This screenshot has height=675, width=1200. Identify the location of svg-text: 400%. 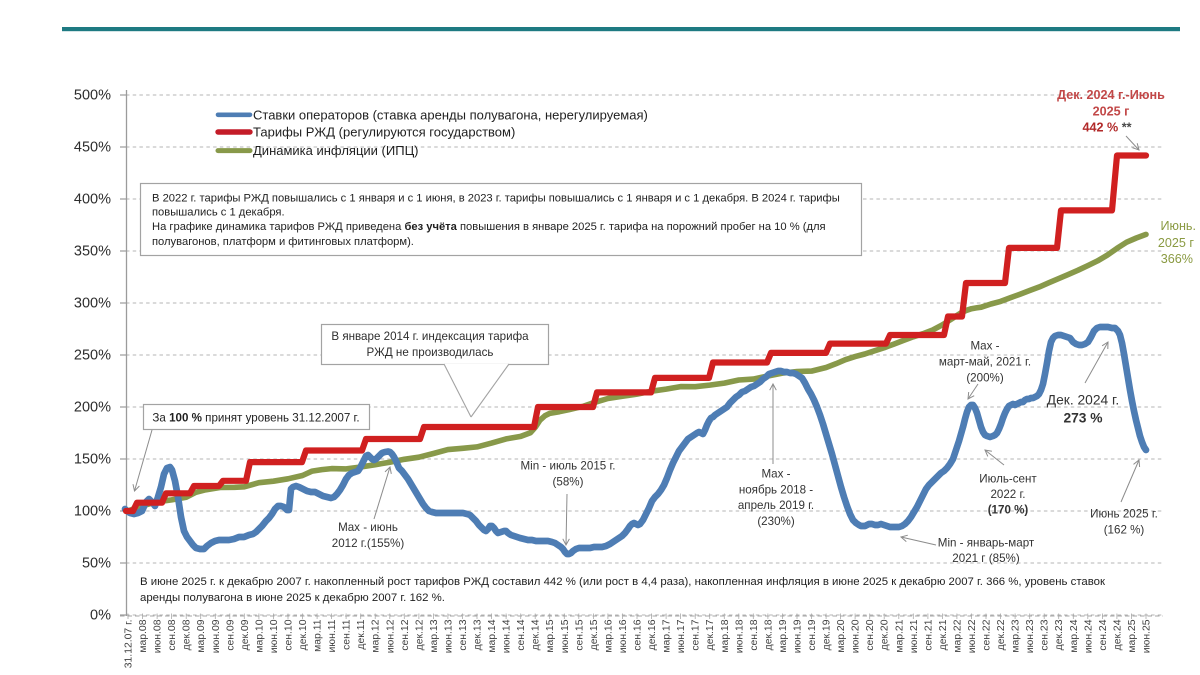
(92, 200).